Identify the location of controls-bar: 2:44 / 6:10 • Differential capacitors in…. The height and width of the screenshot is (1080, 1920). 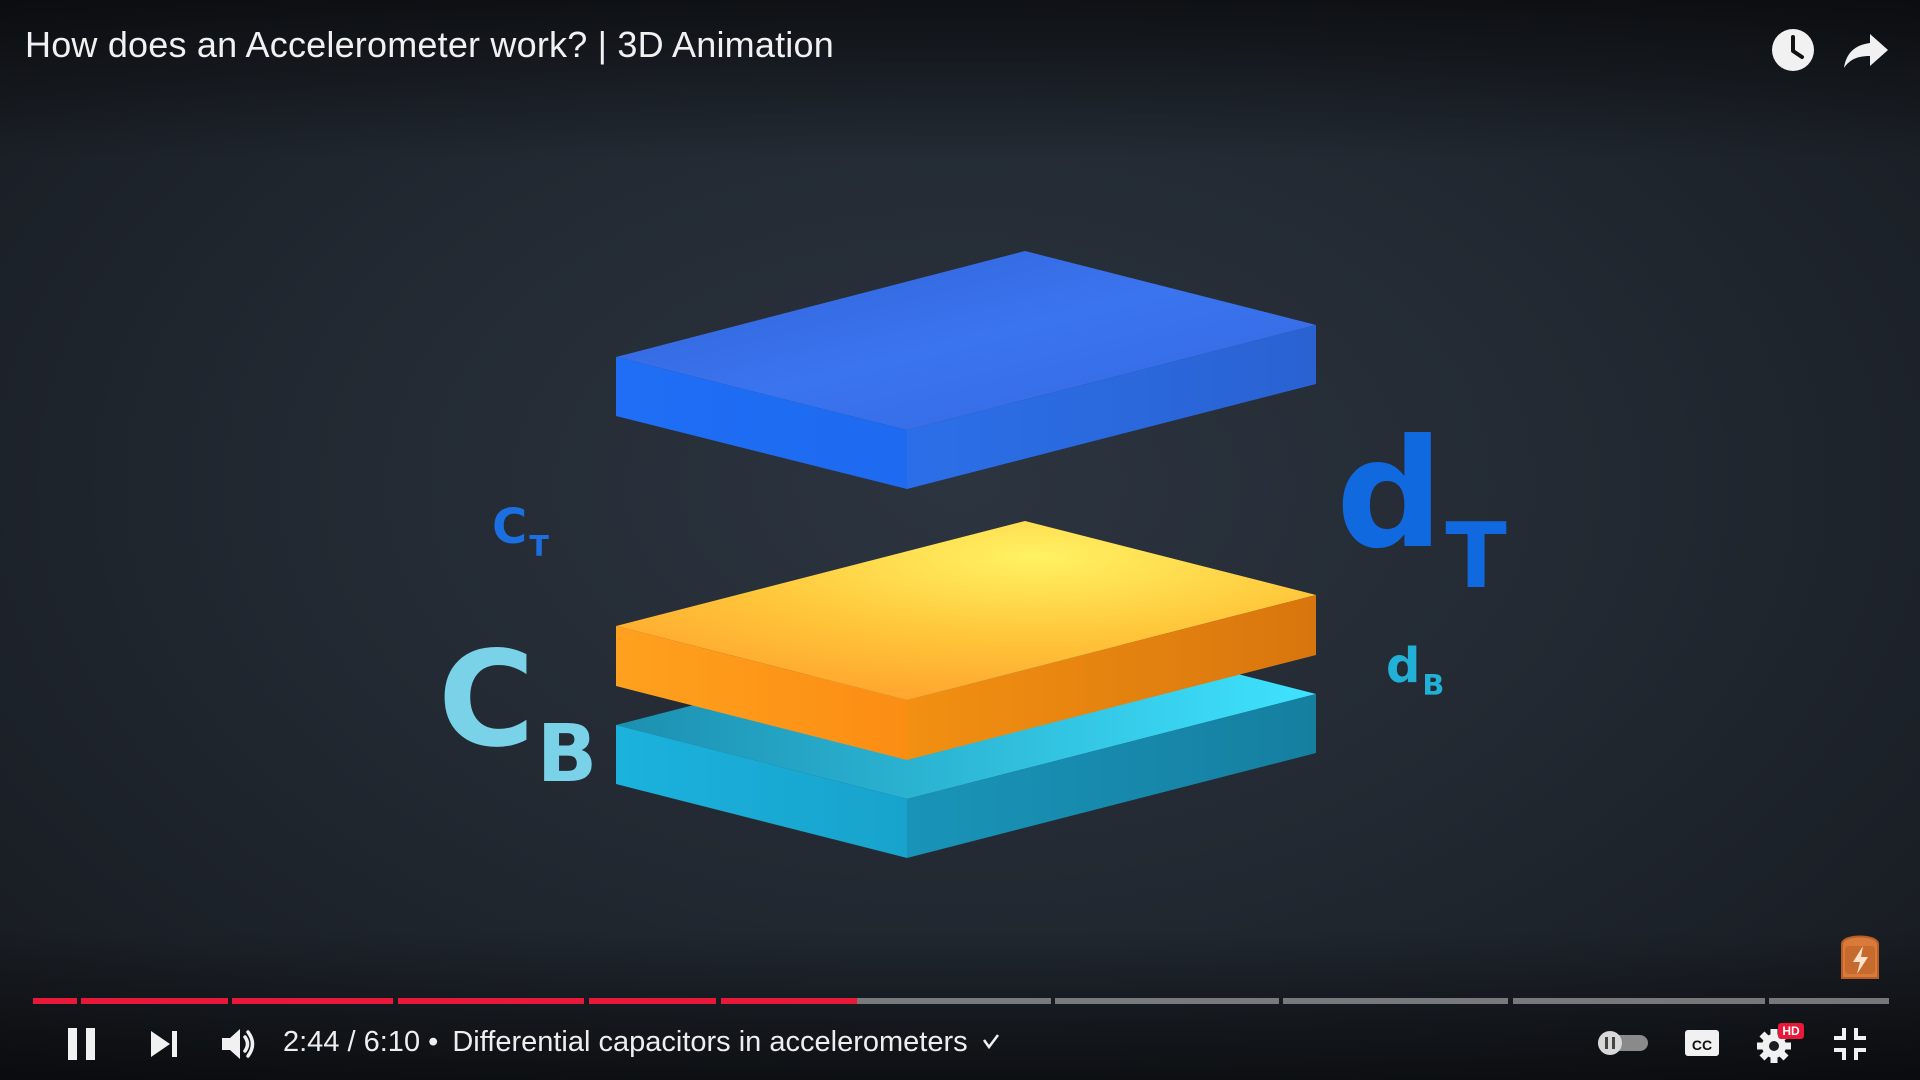
(960, 1042).